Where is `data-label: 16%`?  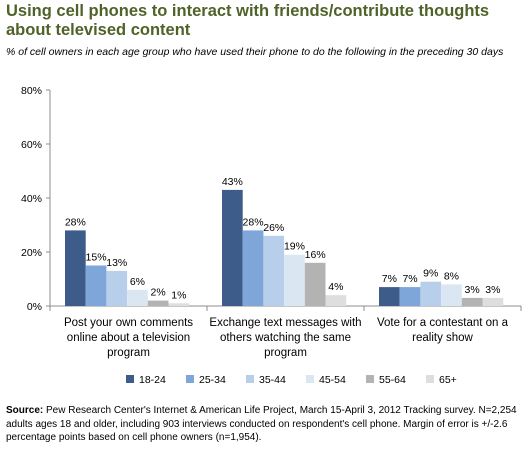
data-label: 16% is located at coordinates (315, 255).